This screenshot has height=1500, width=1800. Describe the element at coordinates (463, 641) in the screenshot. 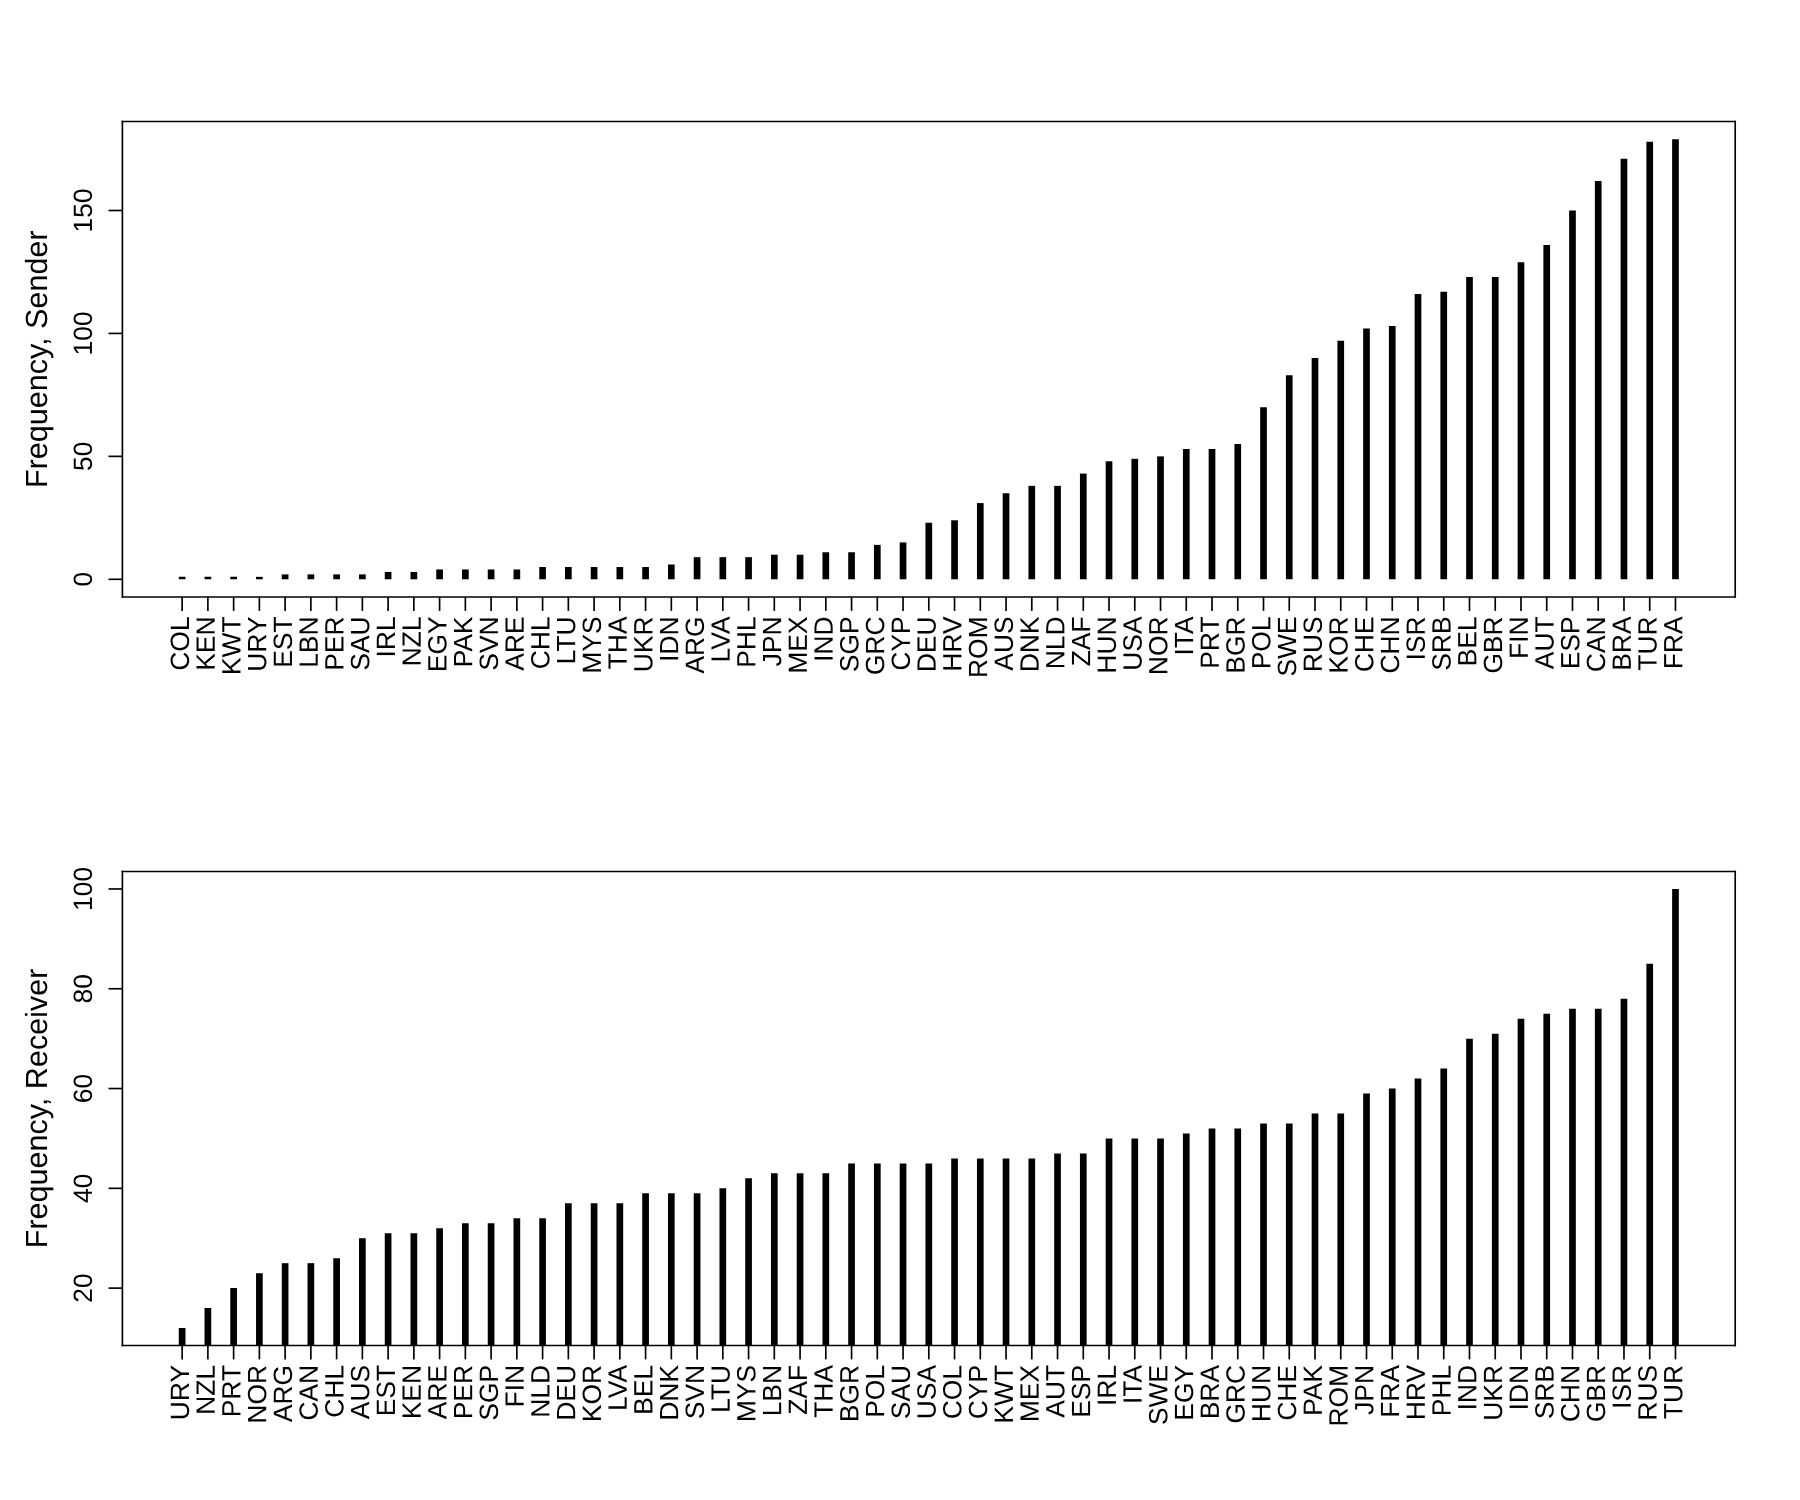

I see `x-tick-label: PAK` at that location.